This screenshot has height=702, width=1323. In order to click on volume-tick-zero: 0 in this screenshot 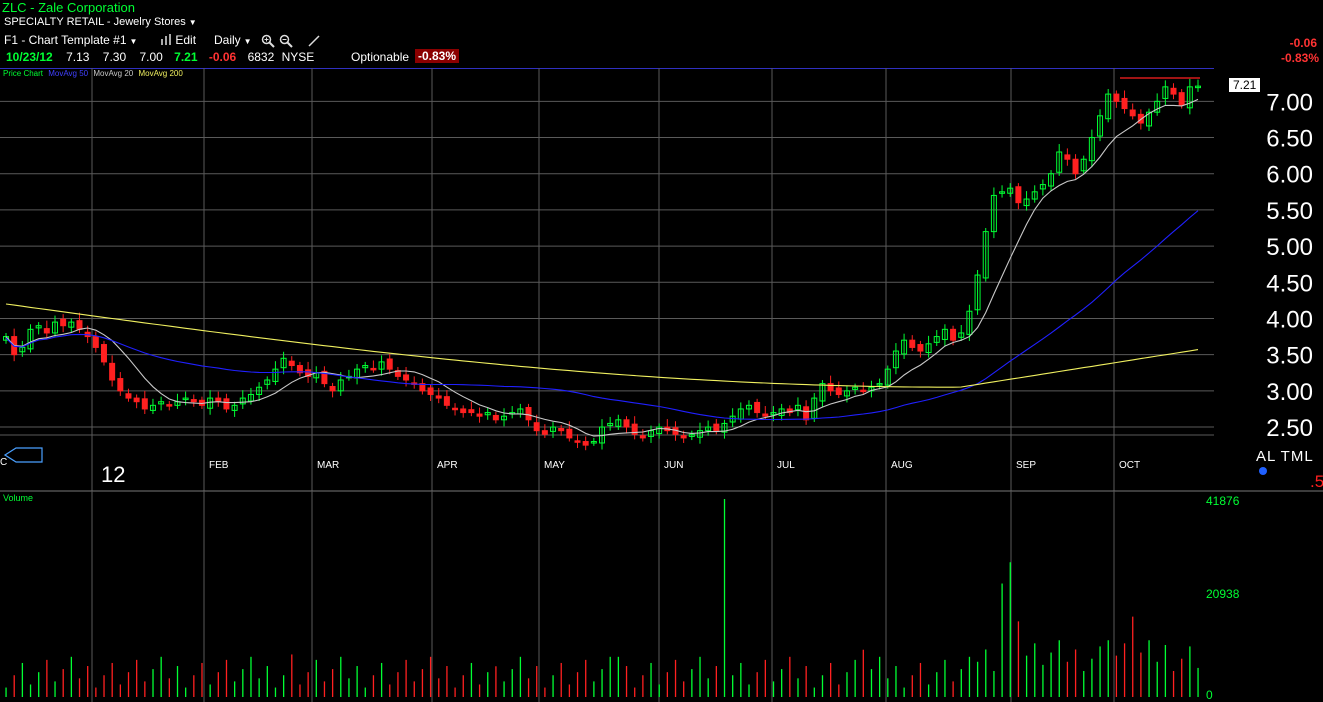, I will do `click(1209, 695)`.